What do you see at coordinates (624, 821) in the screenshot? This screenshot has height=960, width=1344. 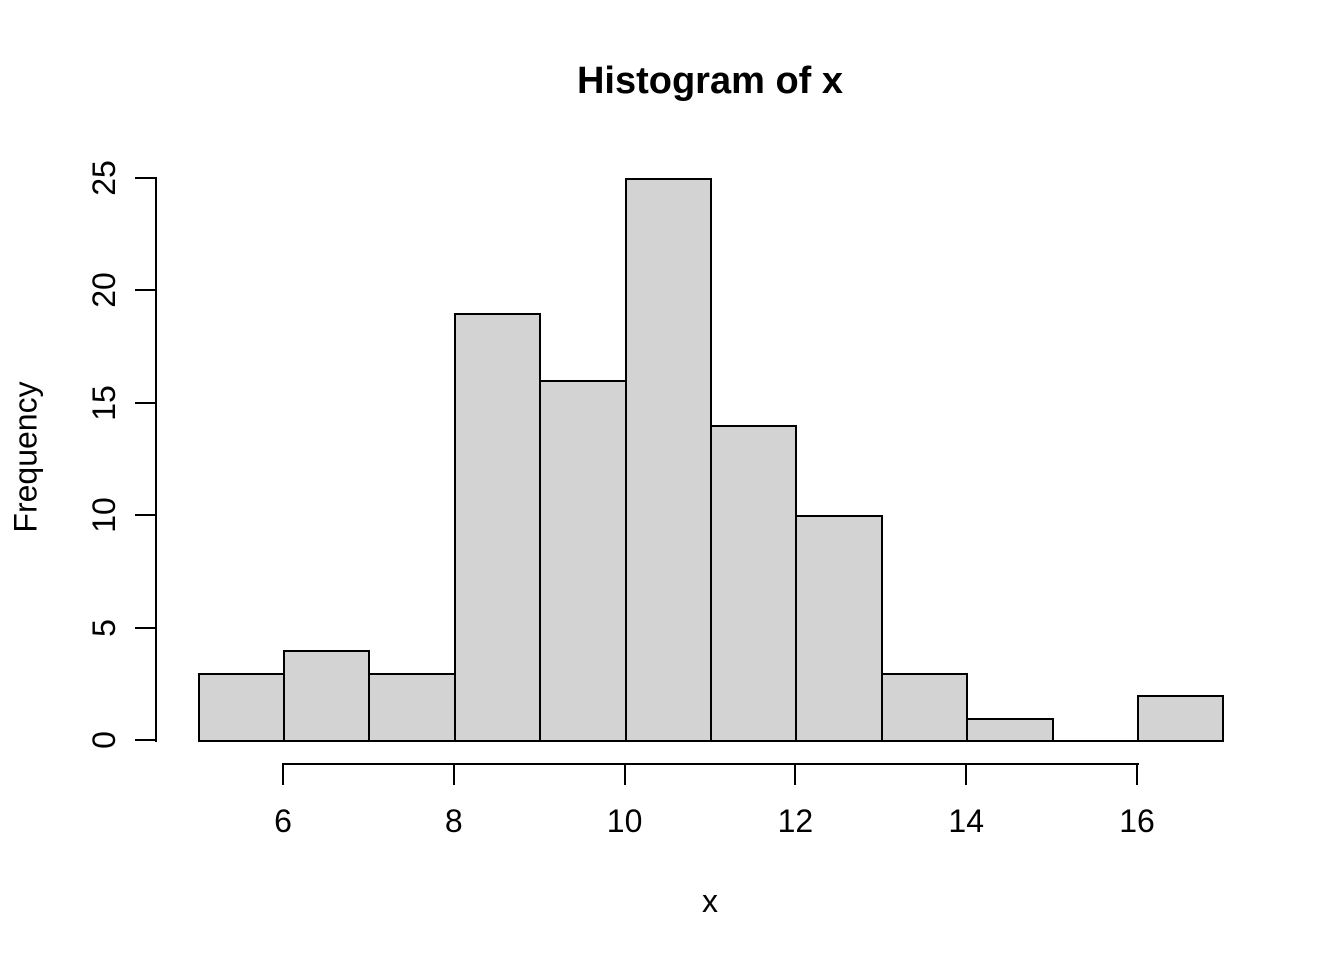 I see `x-tick-label: 10` at bounding box center [624, 821].